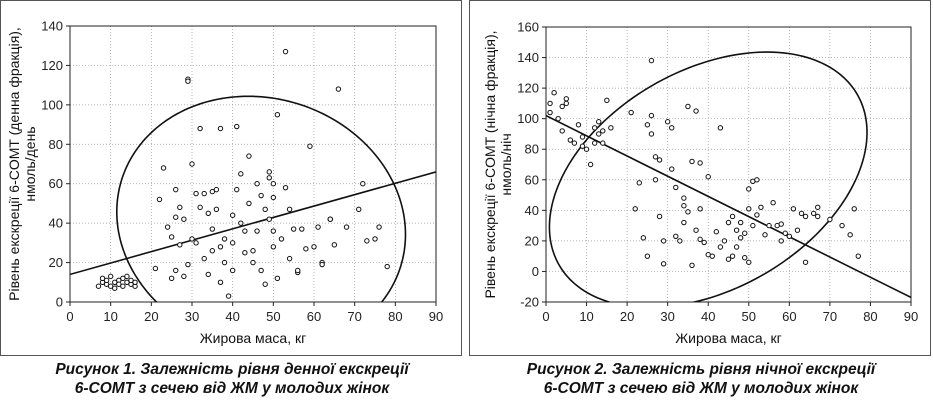 This screenshot has height=404, width=933. I want to click on x-tick-label: 70, so click(354, 316).